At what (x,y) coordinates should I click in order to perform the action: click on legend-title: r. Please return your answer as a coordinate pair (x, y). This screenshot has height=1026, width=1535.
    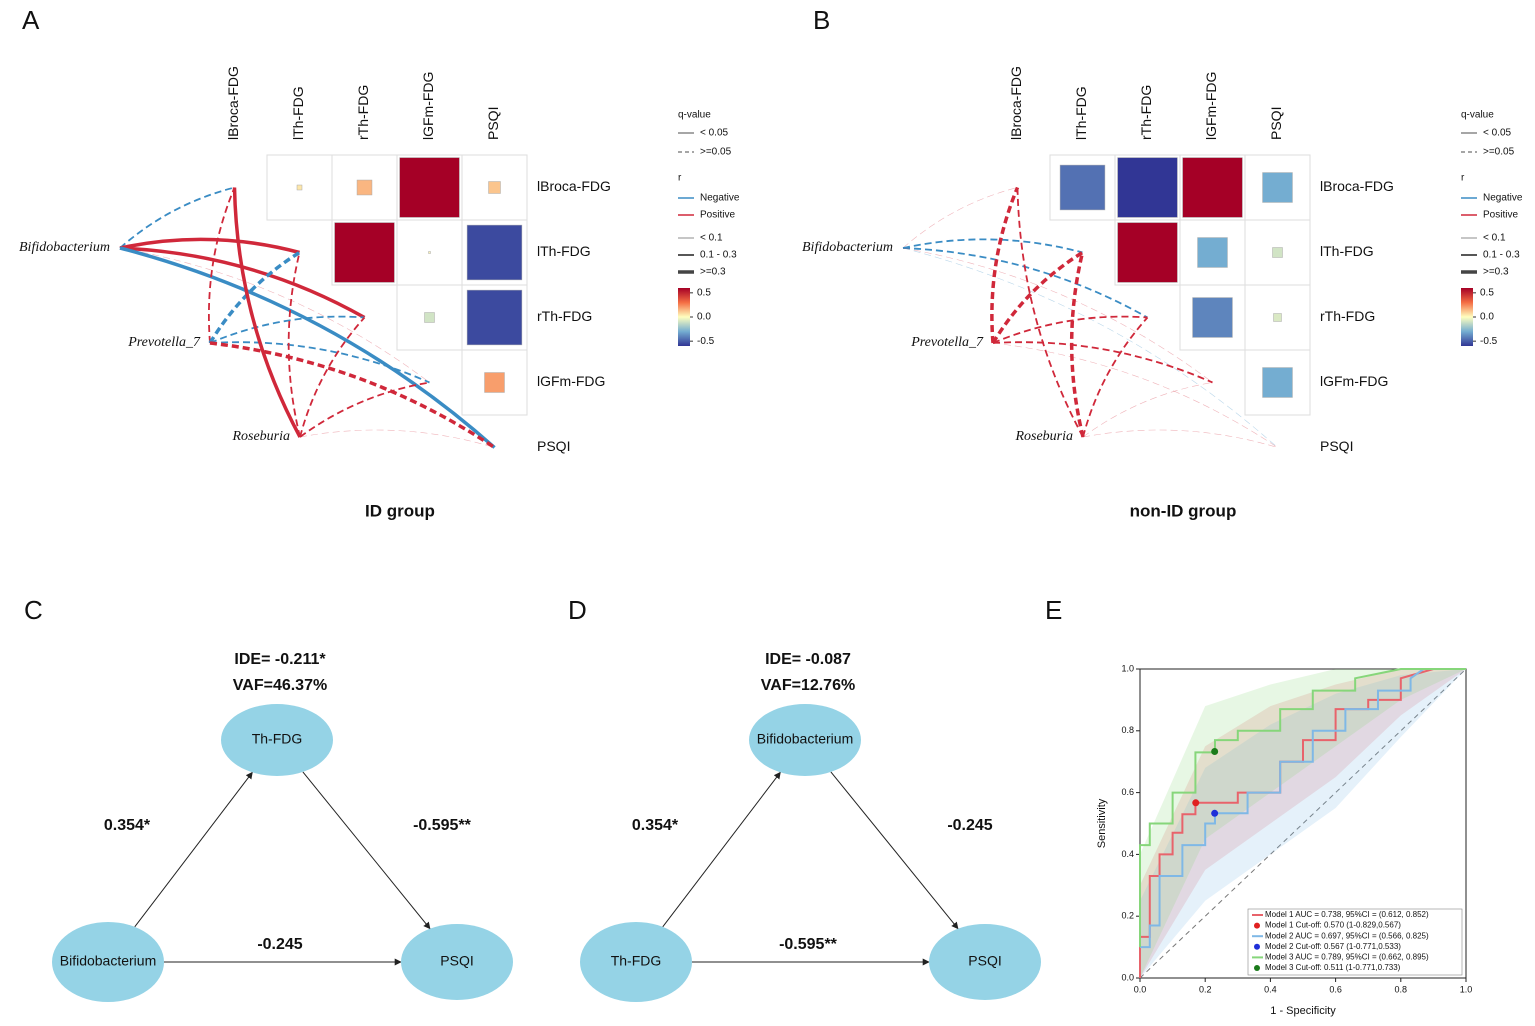
    Looking at the image, I should click on (680, 178).